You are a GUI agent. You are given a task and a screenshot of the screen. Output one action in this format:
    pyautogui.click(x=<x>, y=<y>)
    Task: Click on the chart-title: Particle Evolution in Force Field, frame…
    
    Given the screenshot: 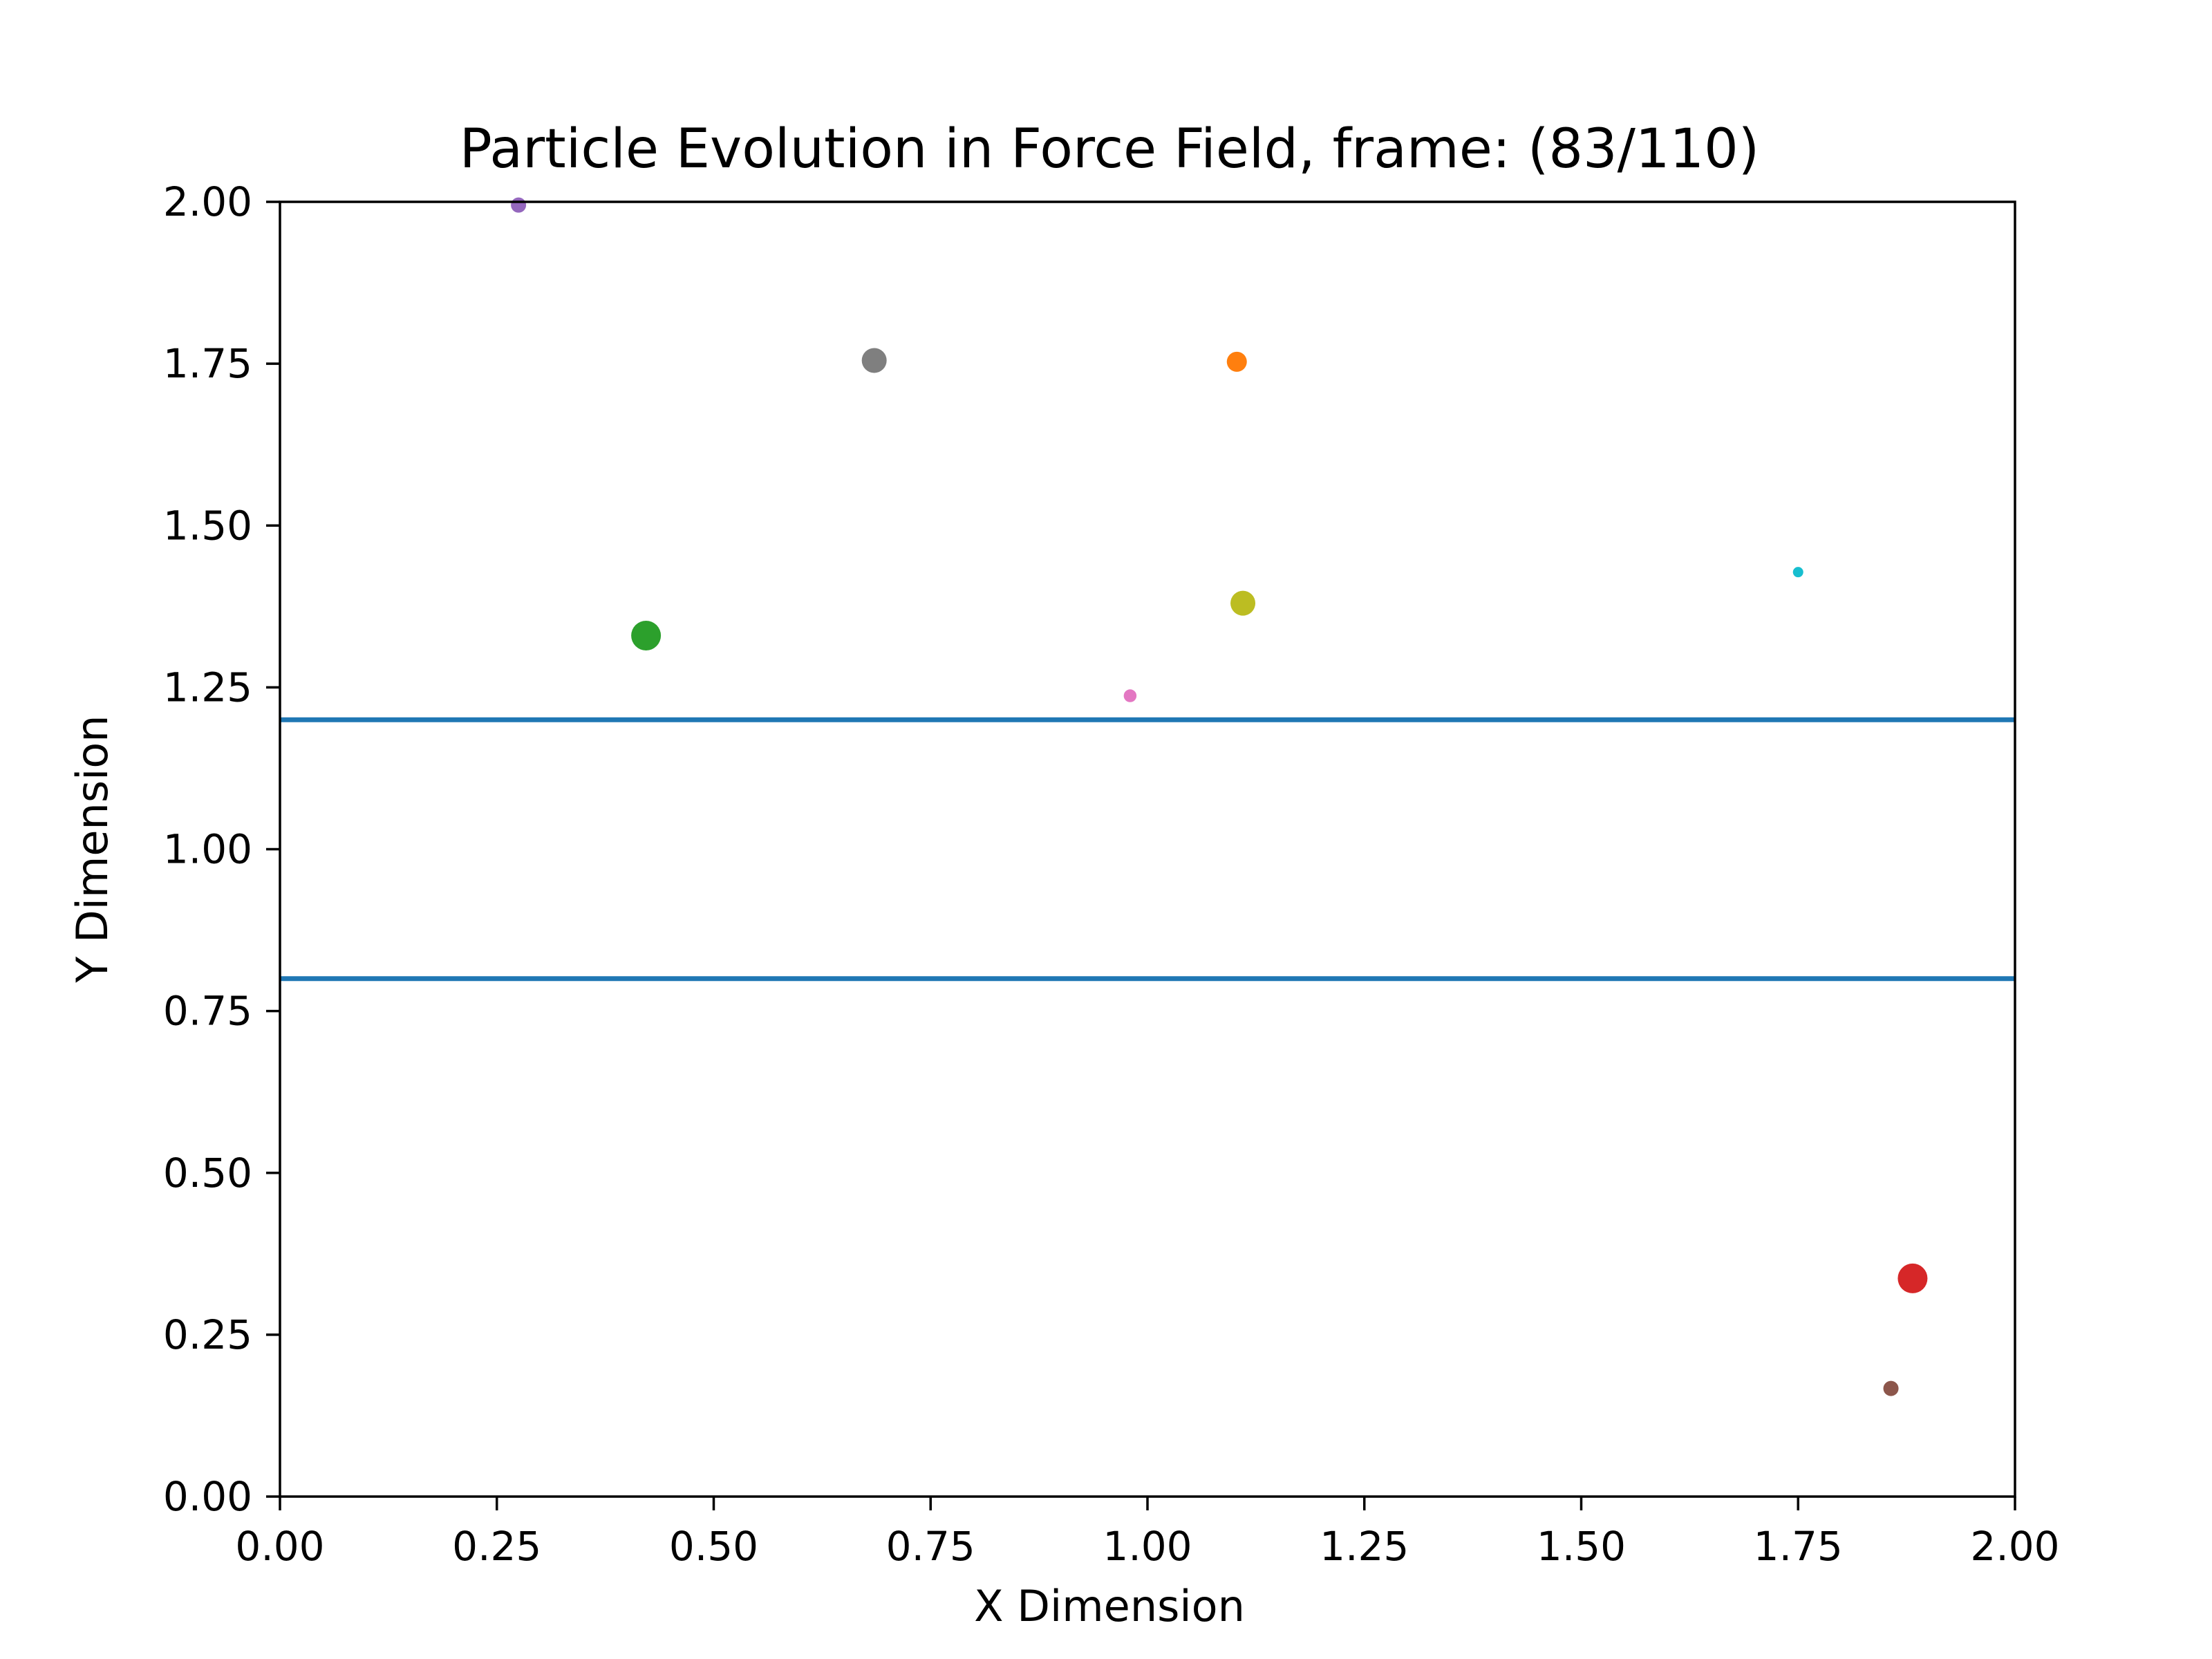 What is the action you would take?
    pyautogui.click(x=1110, y=149)
    